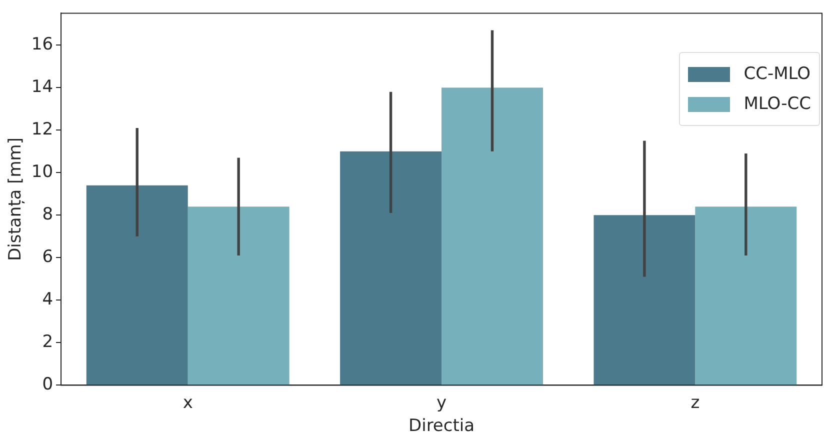  I want to click on legend-label: CC-MLO, so click(777, 74).